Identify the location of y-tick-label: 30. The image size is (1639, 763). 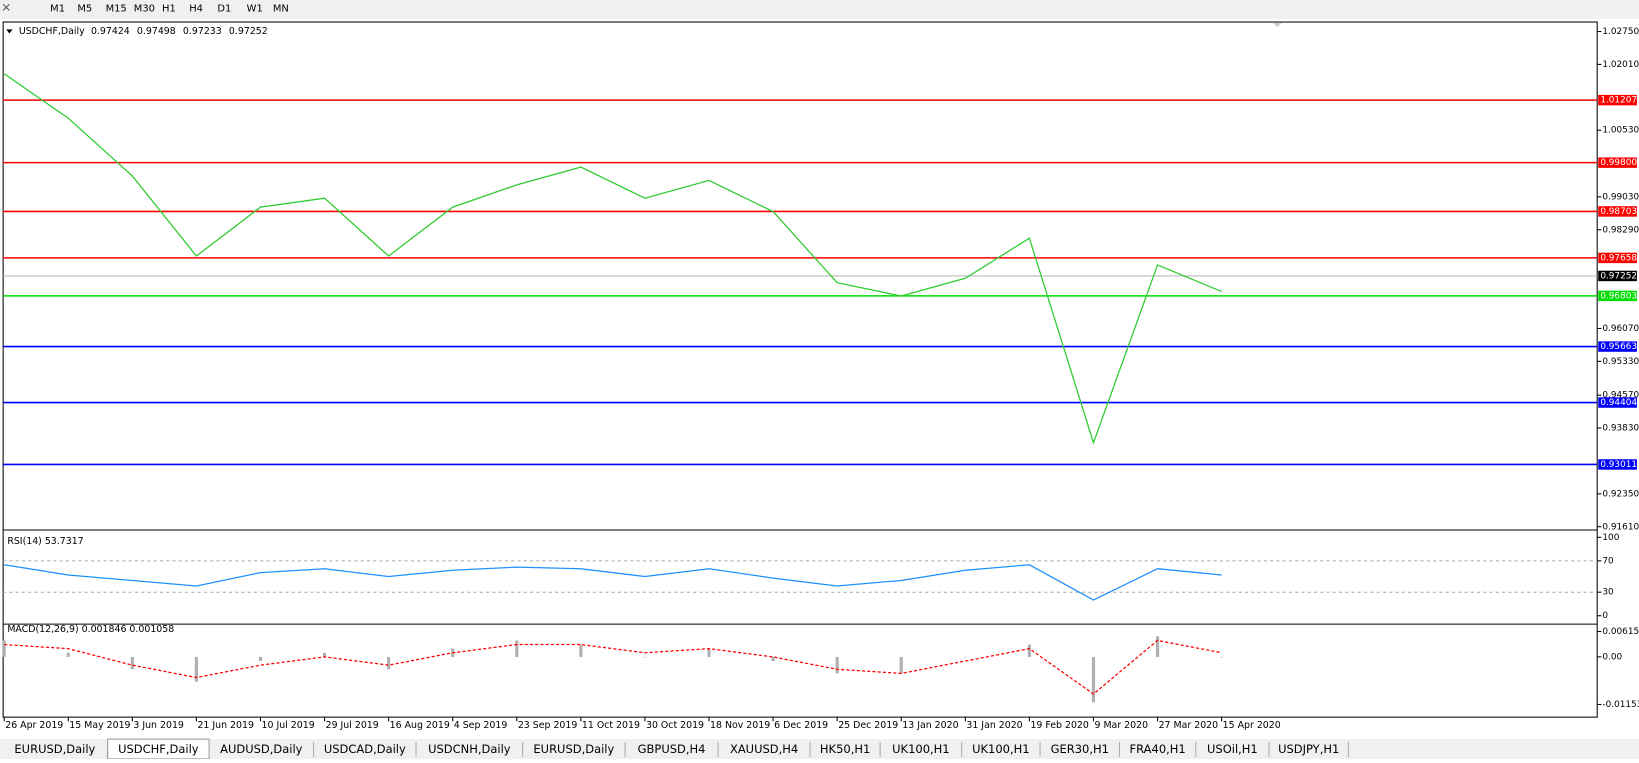
(1608, 593).